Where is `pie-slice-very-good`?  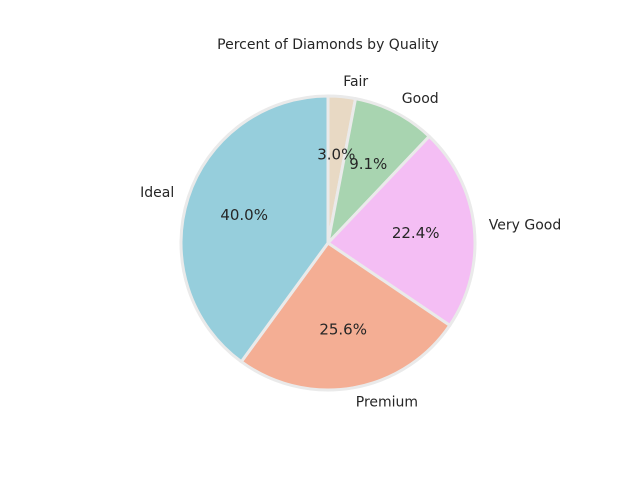
pie-slice-very-good is located at coordinates (401, 230).